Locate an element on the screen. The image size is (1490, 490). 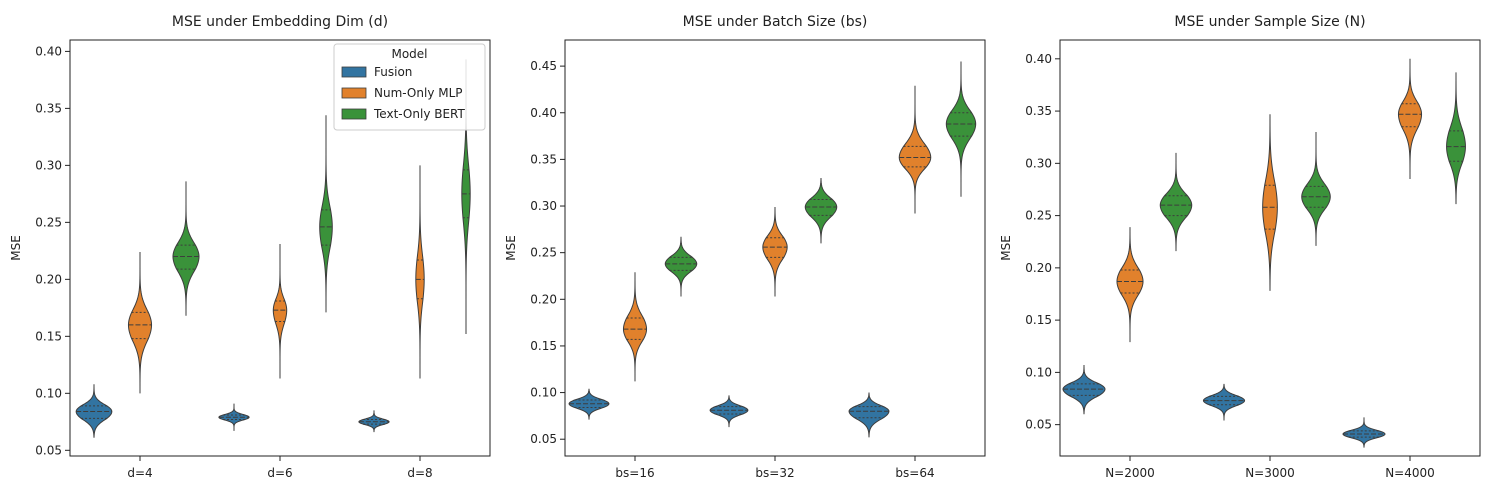
x-tick-label: d=6 is located at coordinates (279, 473).